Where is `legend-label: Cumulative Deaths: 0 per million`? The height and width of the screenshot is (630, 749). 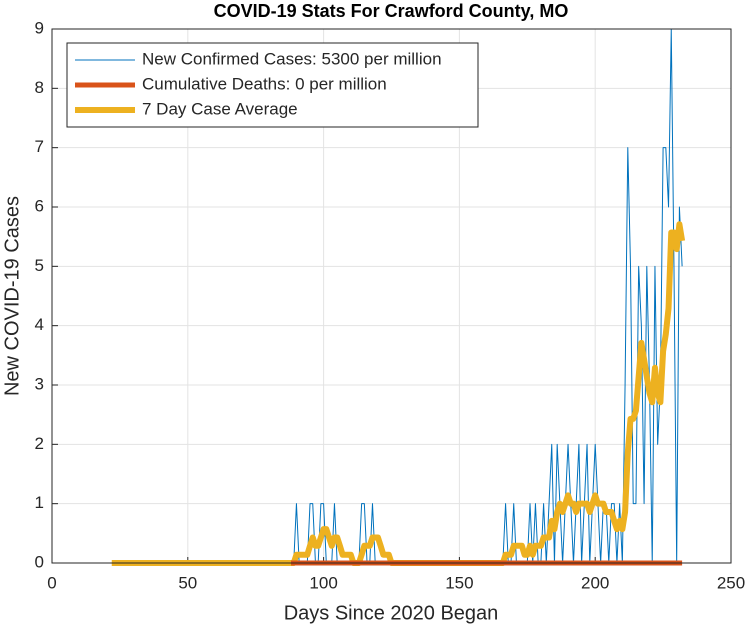 legend-label: Cumulative Deaths: 0 per million is located at coordinates (264, 83).